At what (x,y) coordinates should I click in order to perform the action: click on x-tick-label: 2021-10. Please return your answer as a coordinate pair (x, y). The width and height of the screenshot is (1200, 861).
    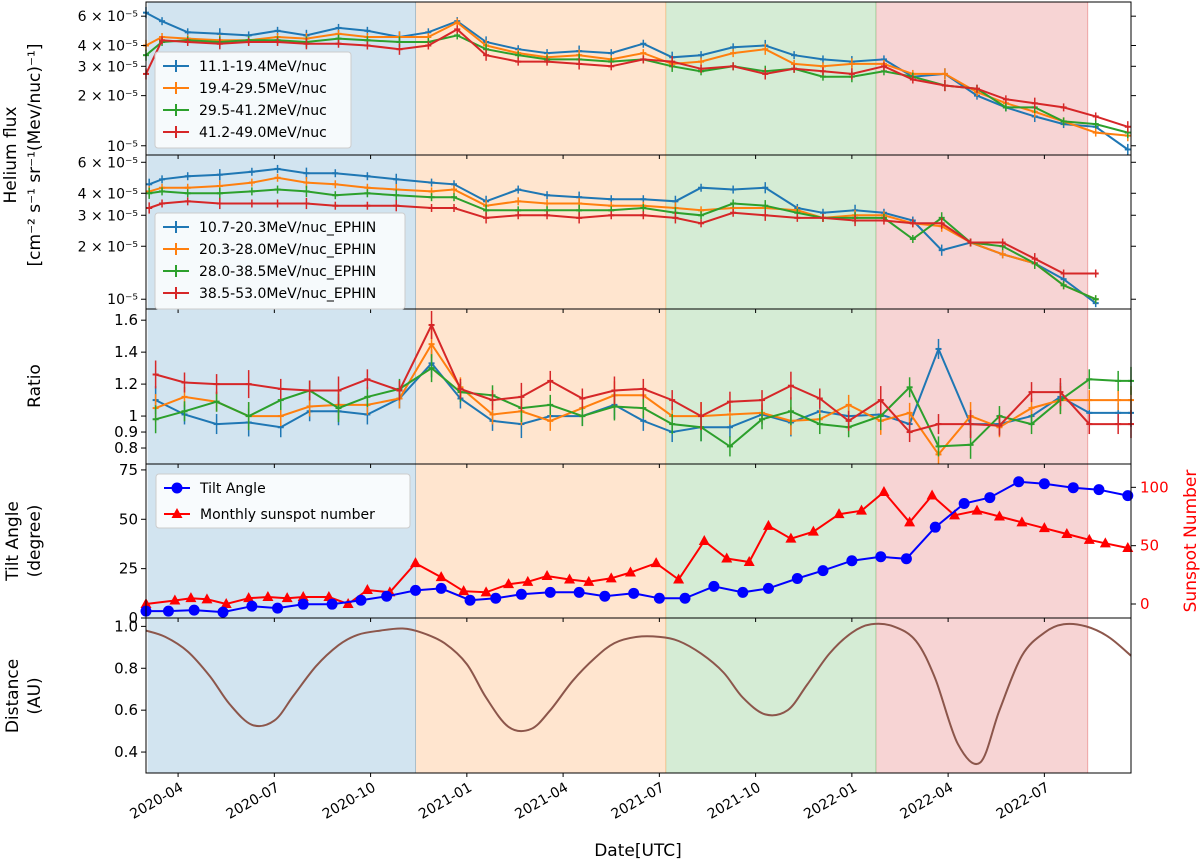
    Looking at the image, I should click on (734, 801).